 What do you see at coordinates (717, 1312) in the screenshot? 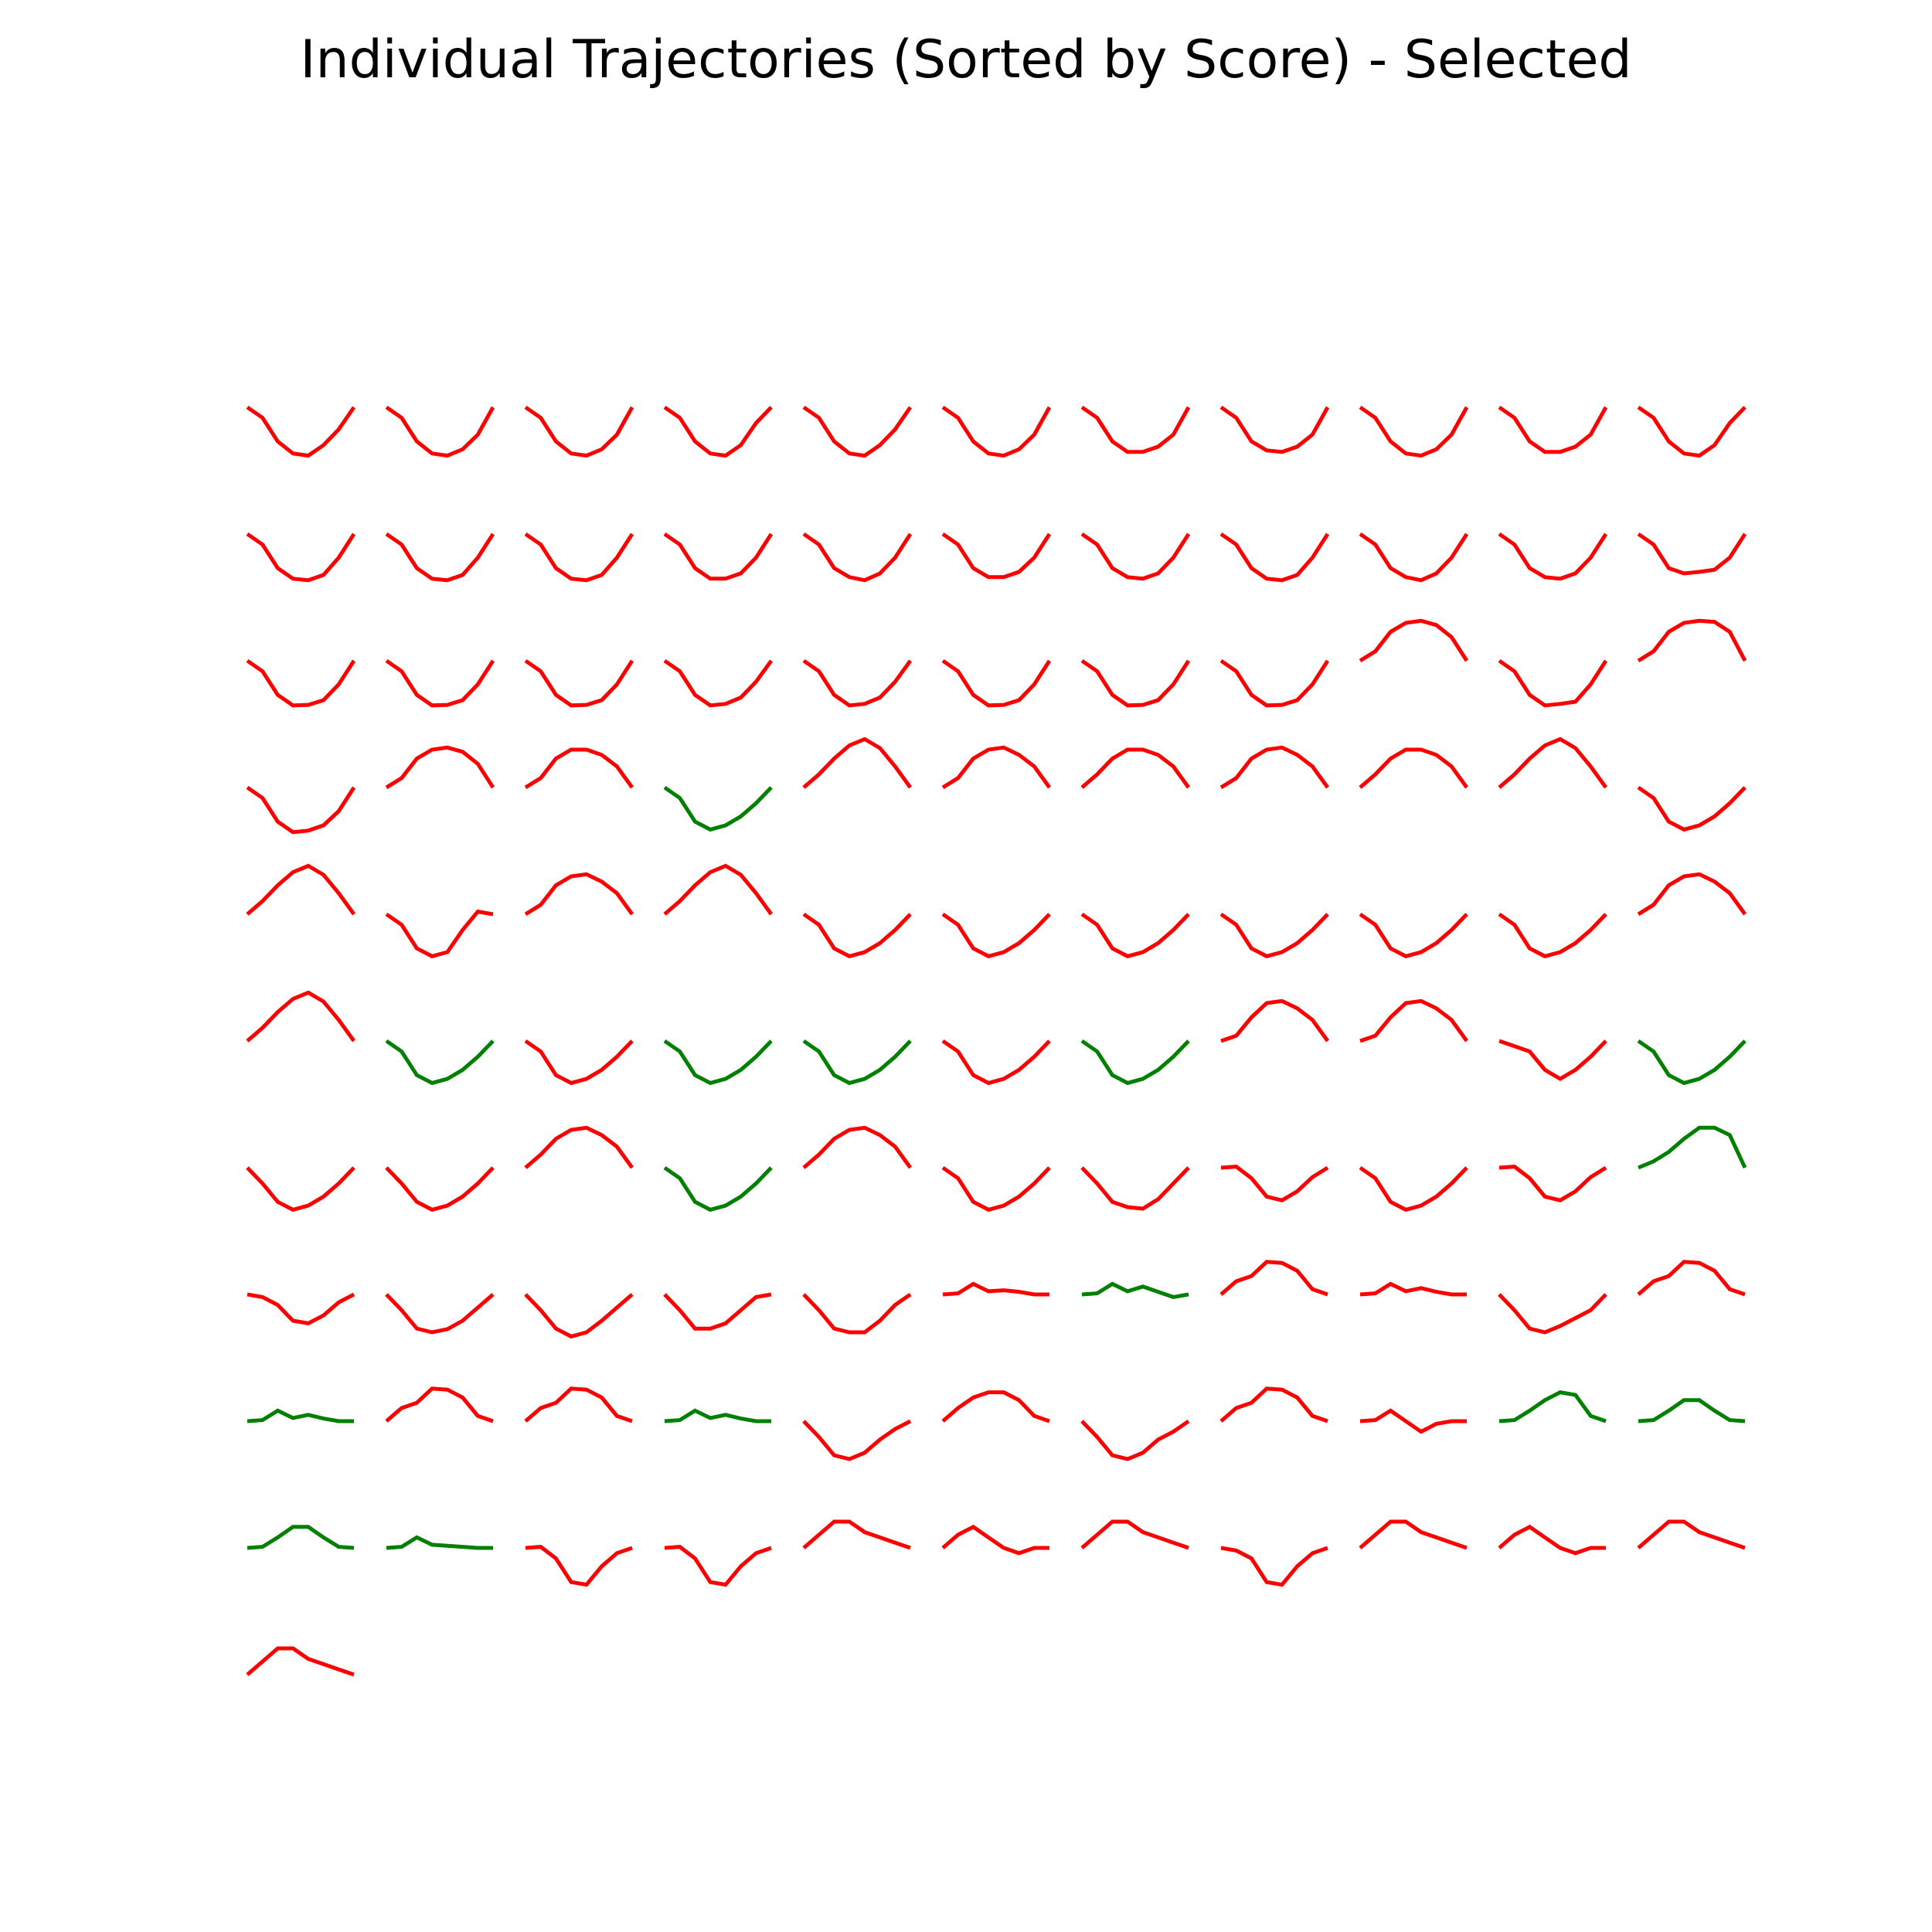
I see `trajectory-line-81-unselected` at bounding box center [717, 1312].